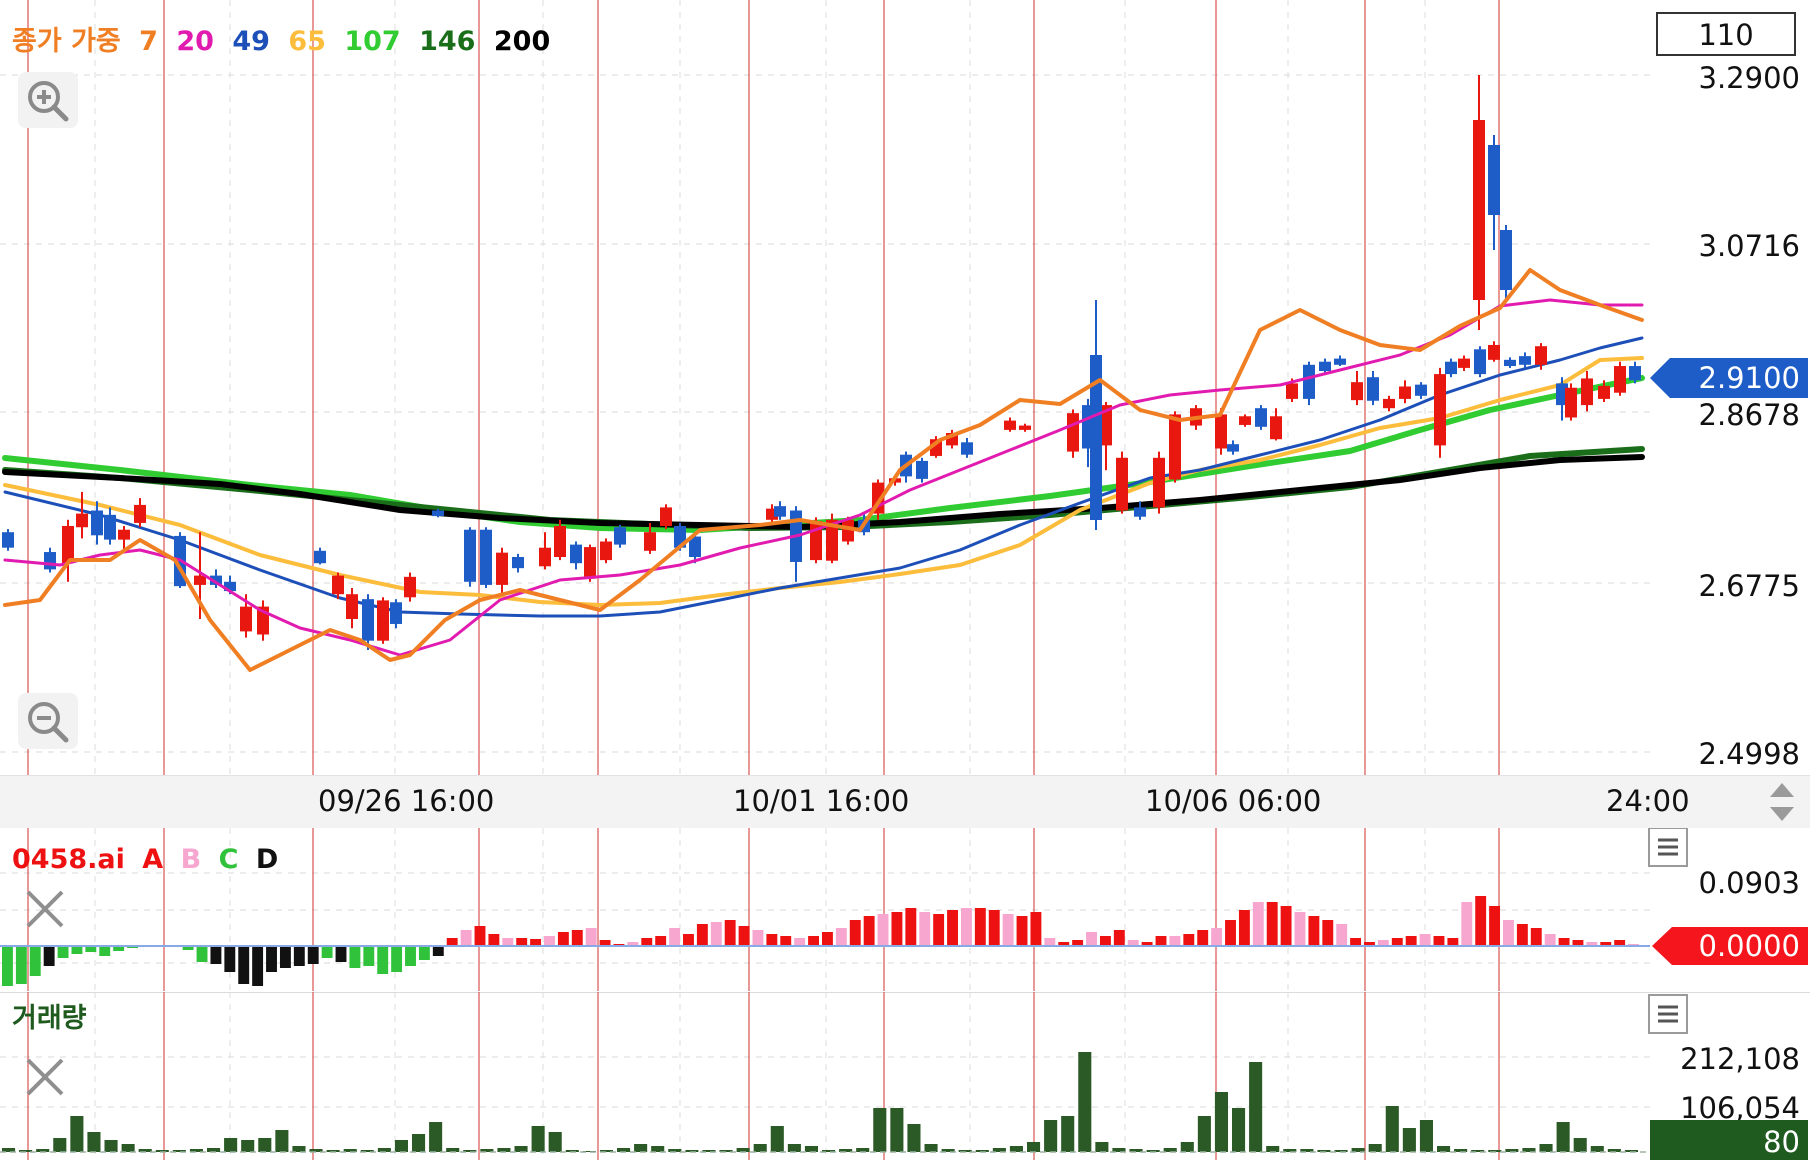 Image resolution: width=1810 pixels, height=1160 pixels. What do you see at coordinates (1740, 1108) in the screenshot?
I see `volume-axis-tick-2: 106,054` at bounding box center [1740, 1108].